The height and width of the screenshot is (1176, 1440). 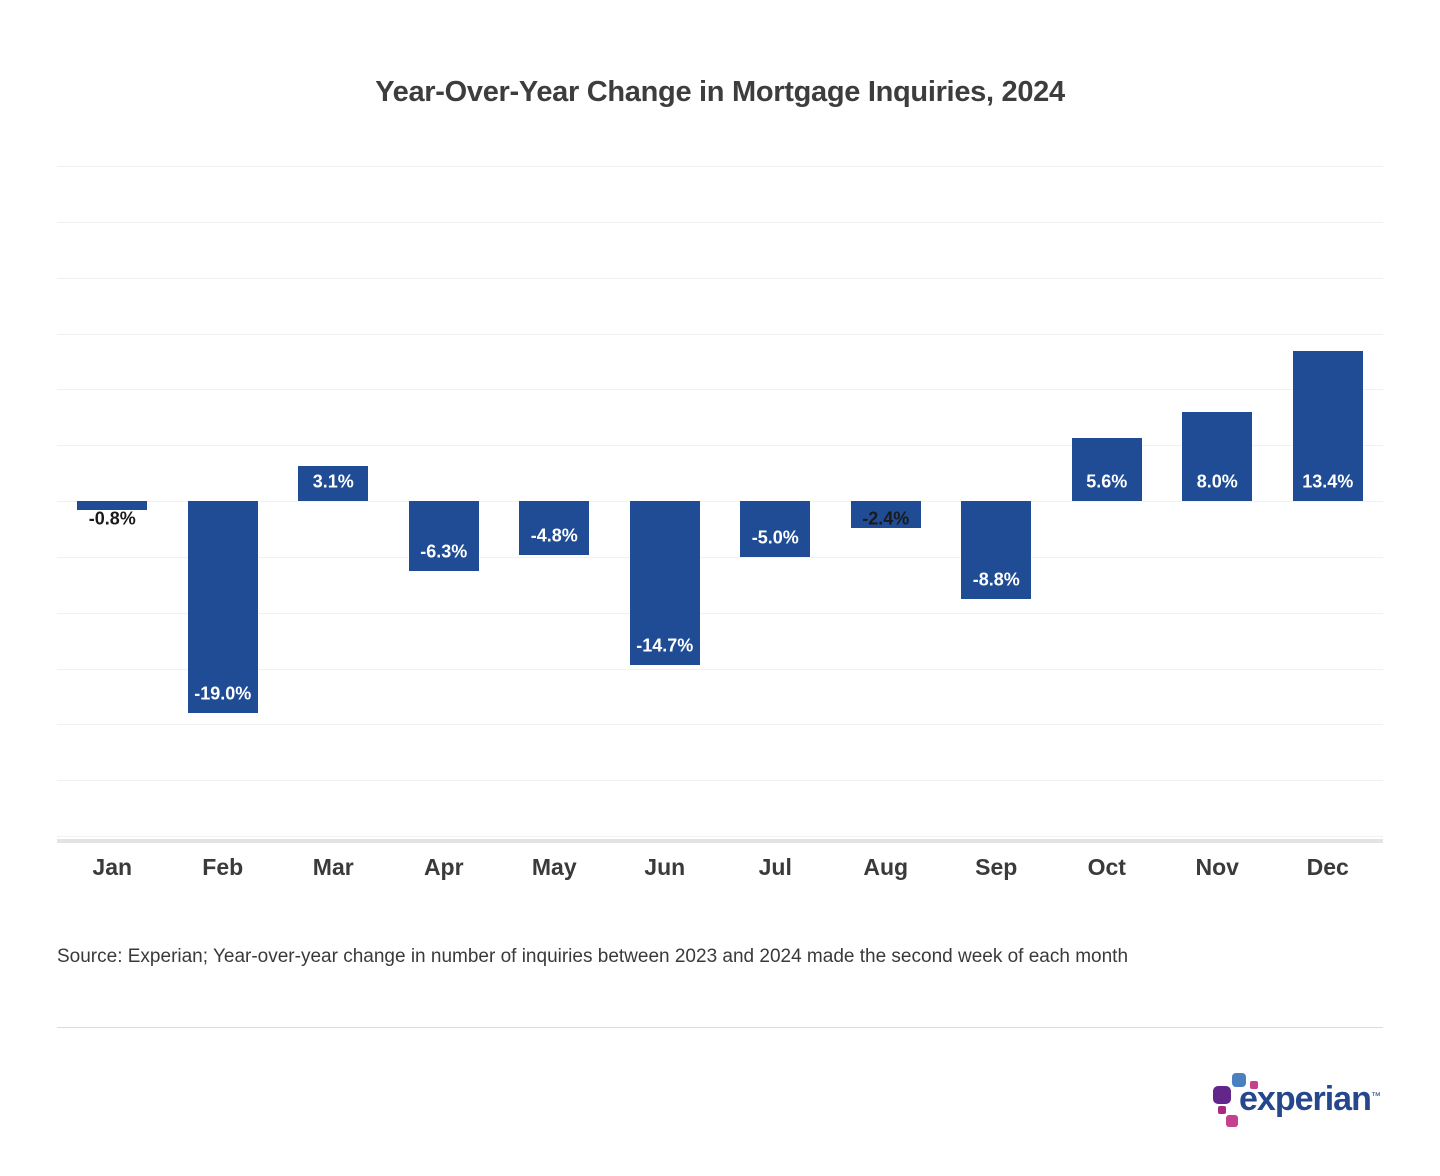 What do you see at coordinates (886, 518) in the screenshot?
I see `bar-value-label: -2.4%` at bounding box center [886, 518].